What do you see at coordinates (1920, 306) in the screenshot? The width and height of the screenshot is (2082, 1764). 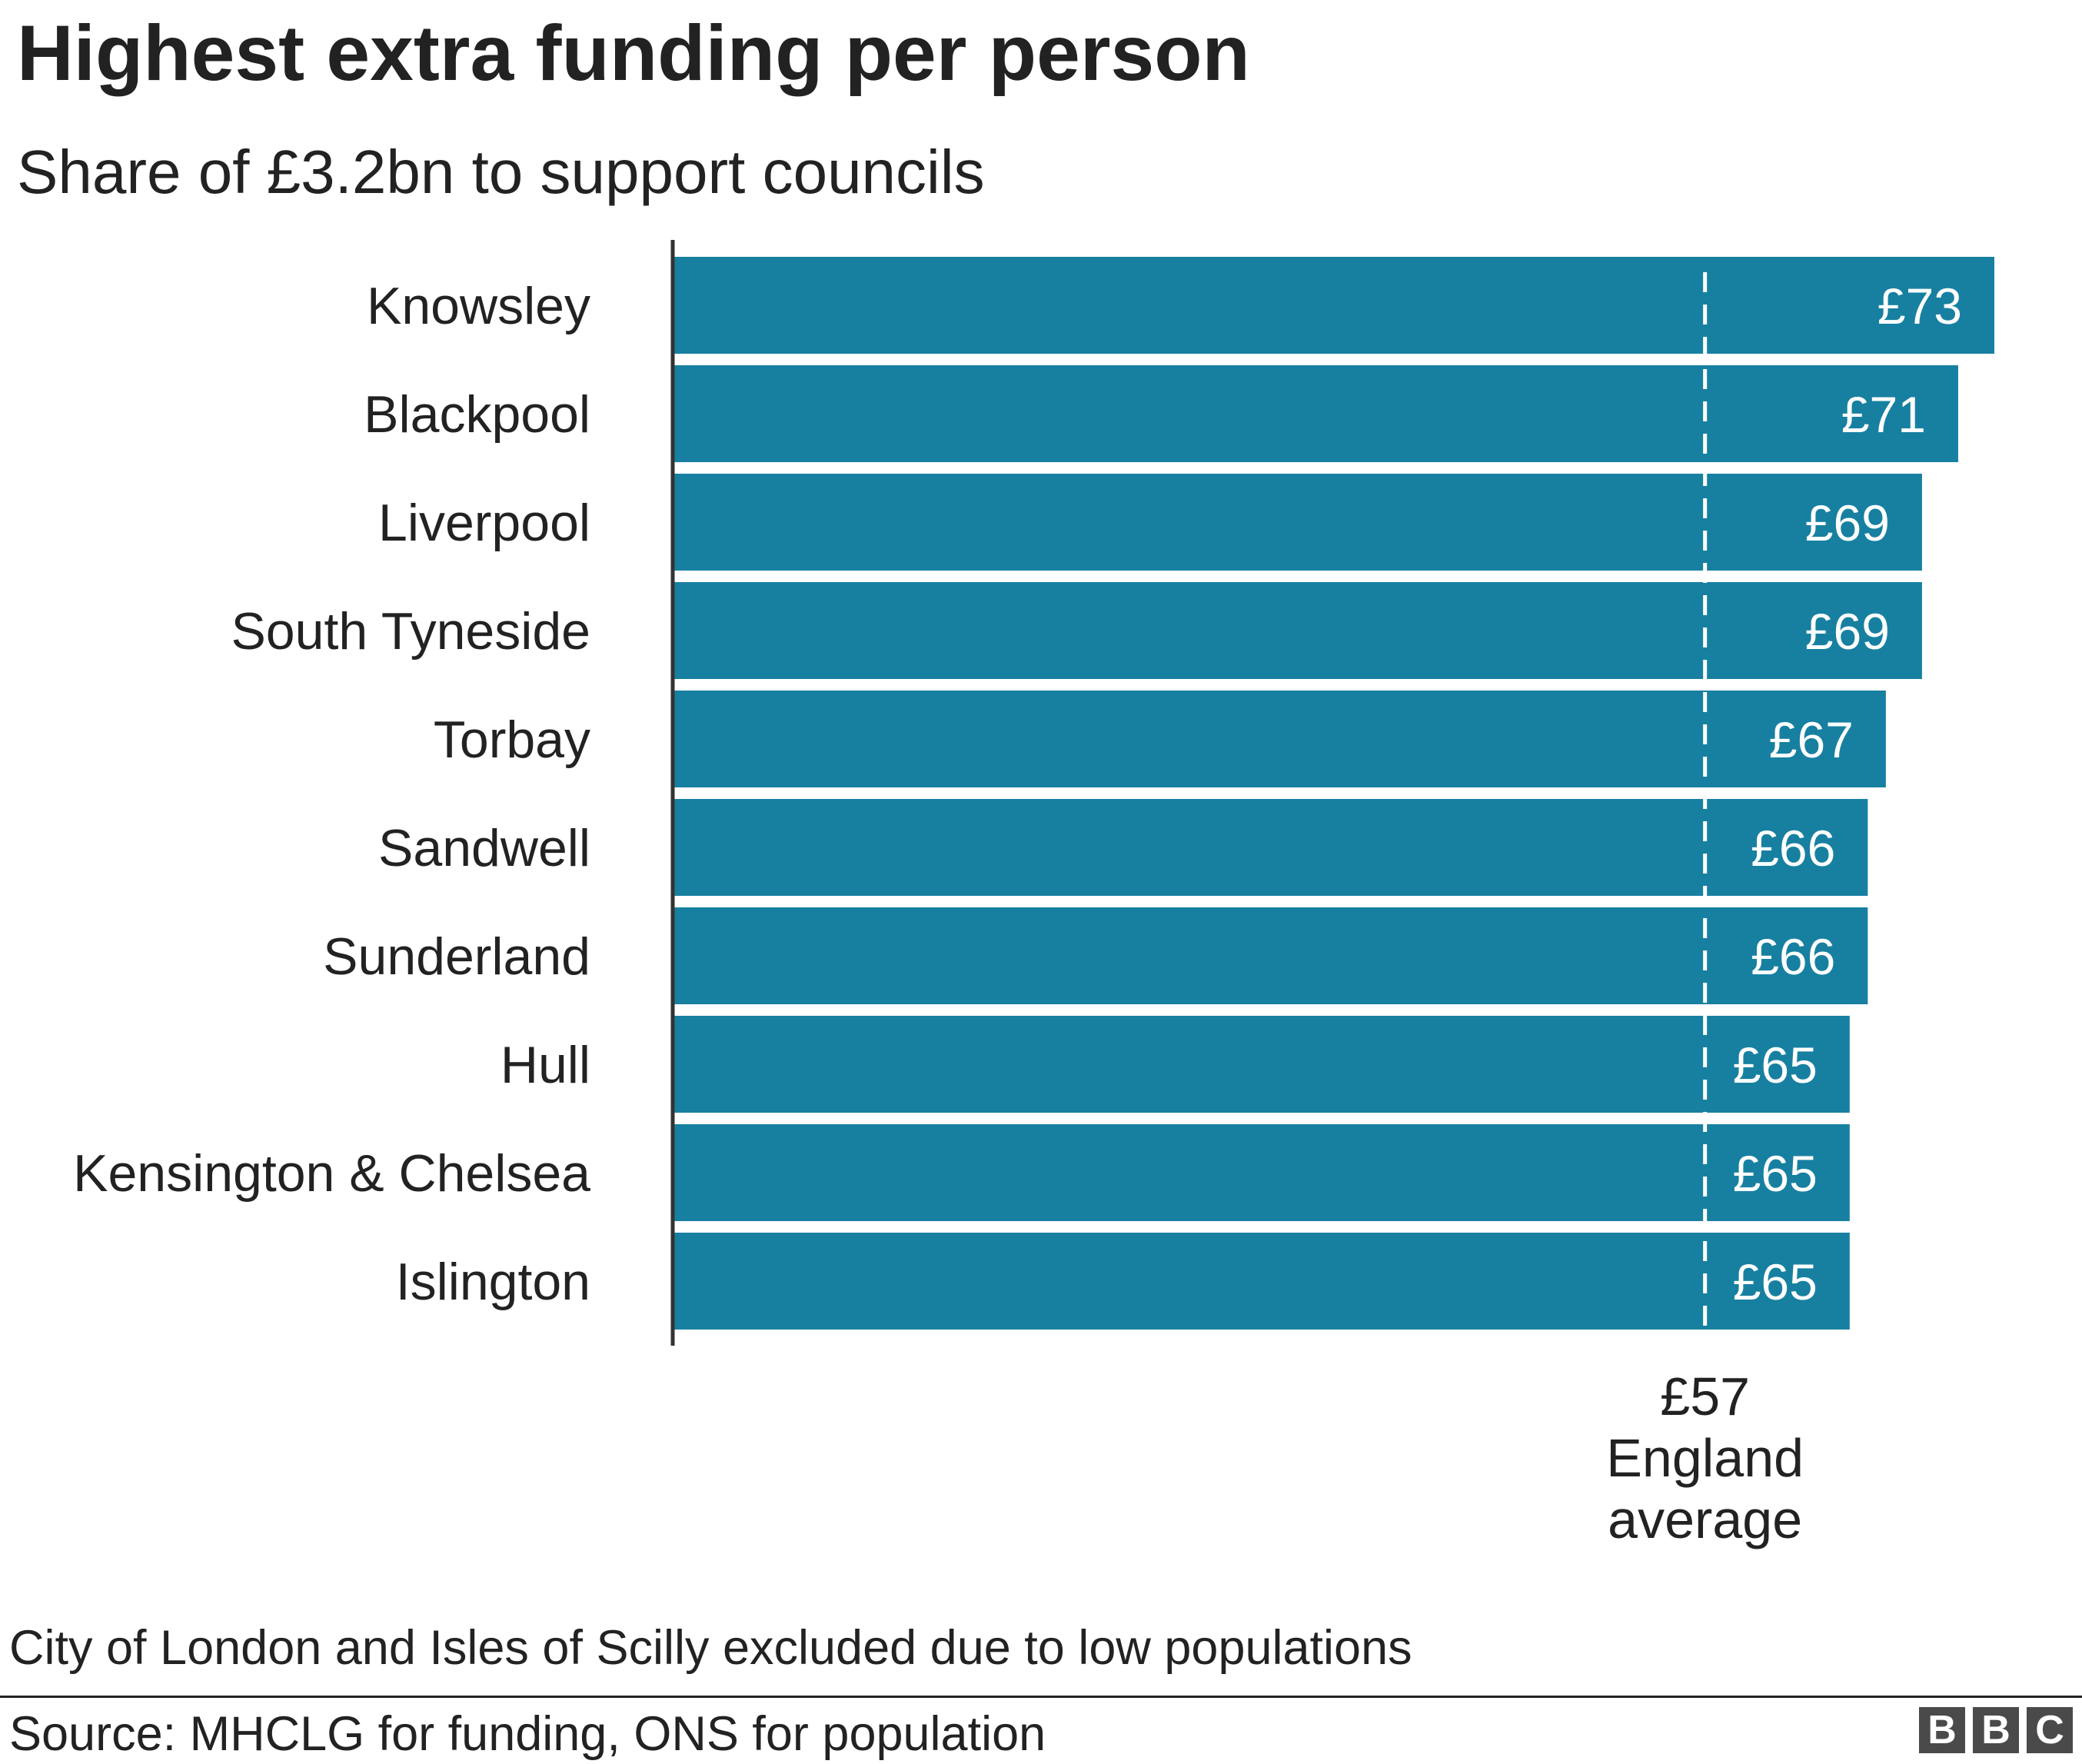 I see `value-label: £73` at bounding box center [1920, 306].